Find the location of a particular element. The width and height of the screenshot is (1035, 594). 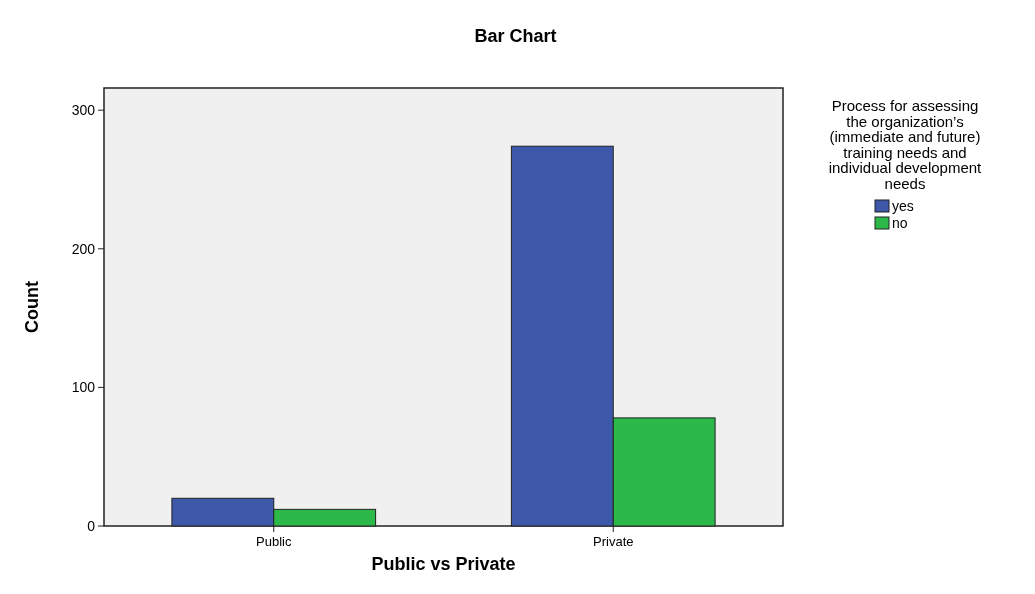

chart-title: Bar Chart is located at coordinates (515, 36).